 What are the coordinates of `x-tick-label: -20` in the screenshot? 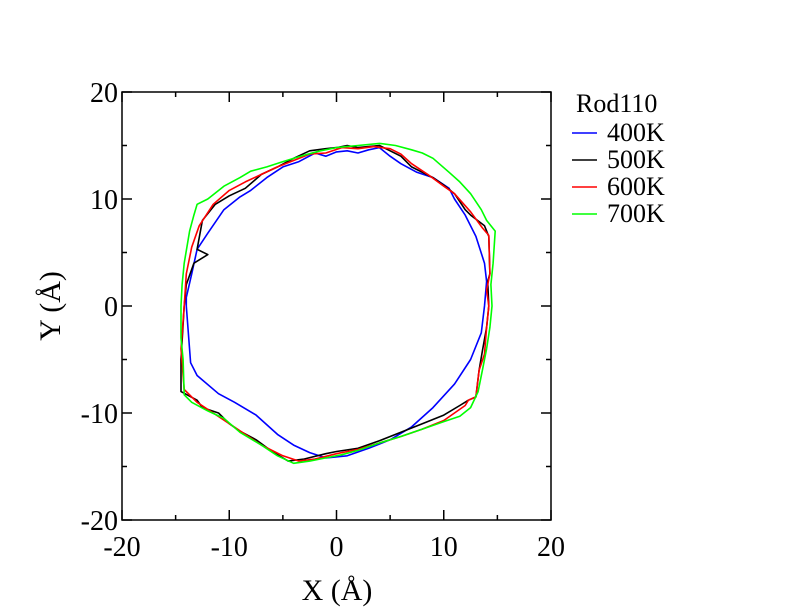 It's located at (121, 547).